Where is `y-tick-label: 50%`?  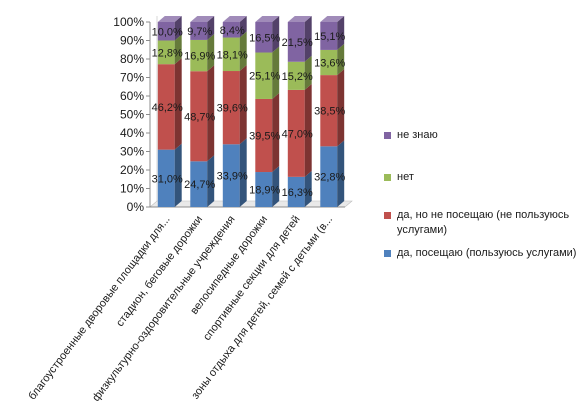 y-tick-label: 50% is located at coordinates (132, 115).